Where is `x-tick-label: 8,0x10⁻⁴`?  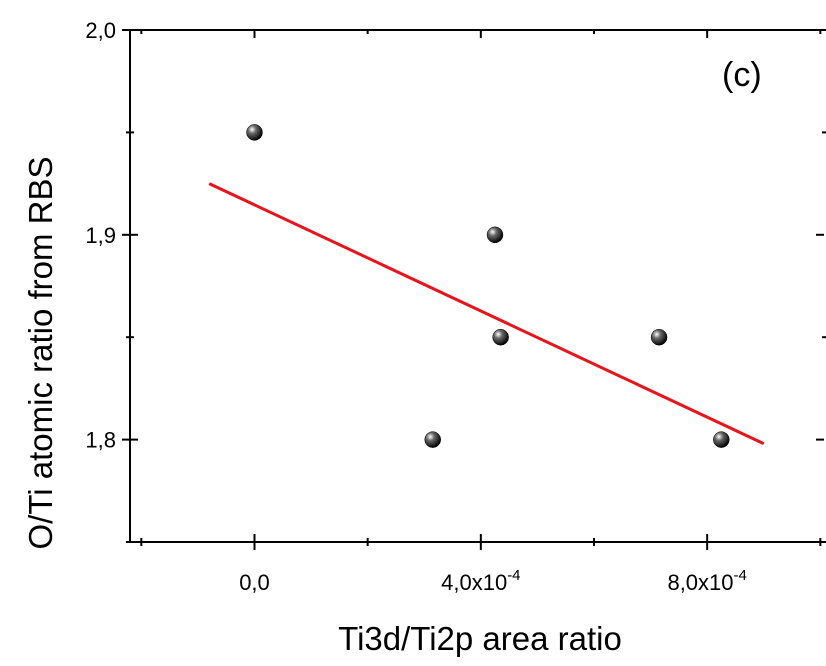 x-tick-label: 8,0x10⁻⁴ is located at coordinates (706, 581).